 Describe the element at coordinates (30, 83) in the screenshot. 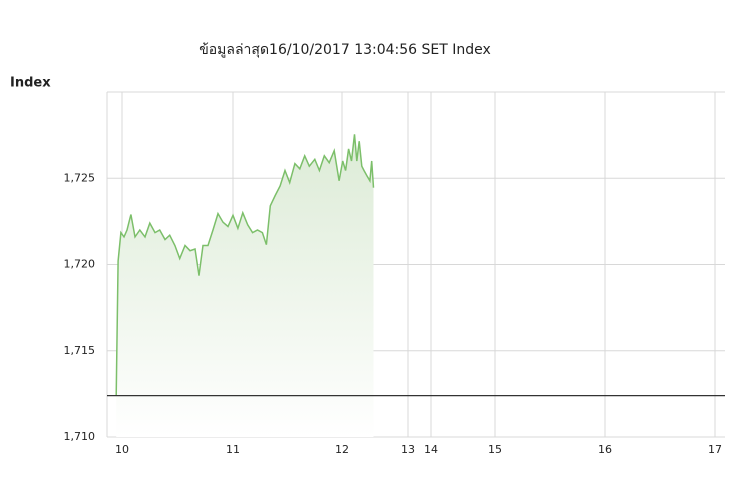

I see `y-axis-label: Index` at that location.